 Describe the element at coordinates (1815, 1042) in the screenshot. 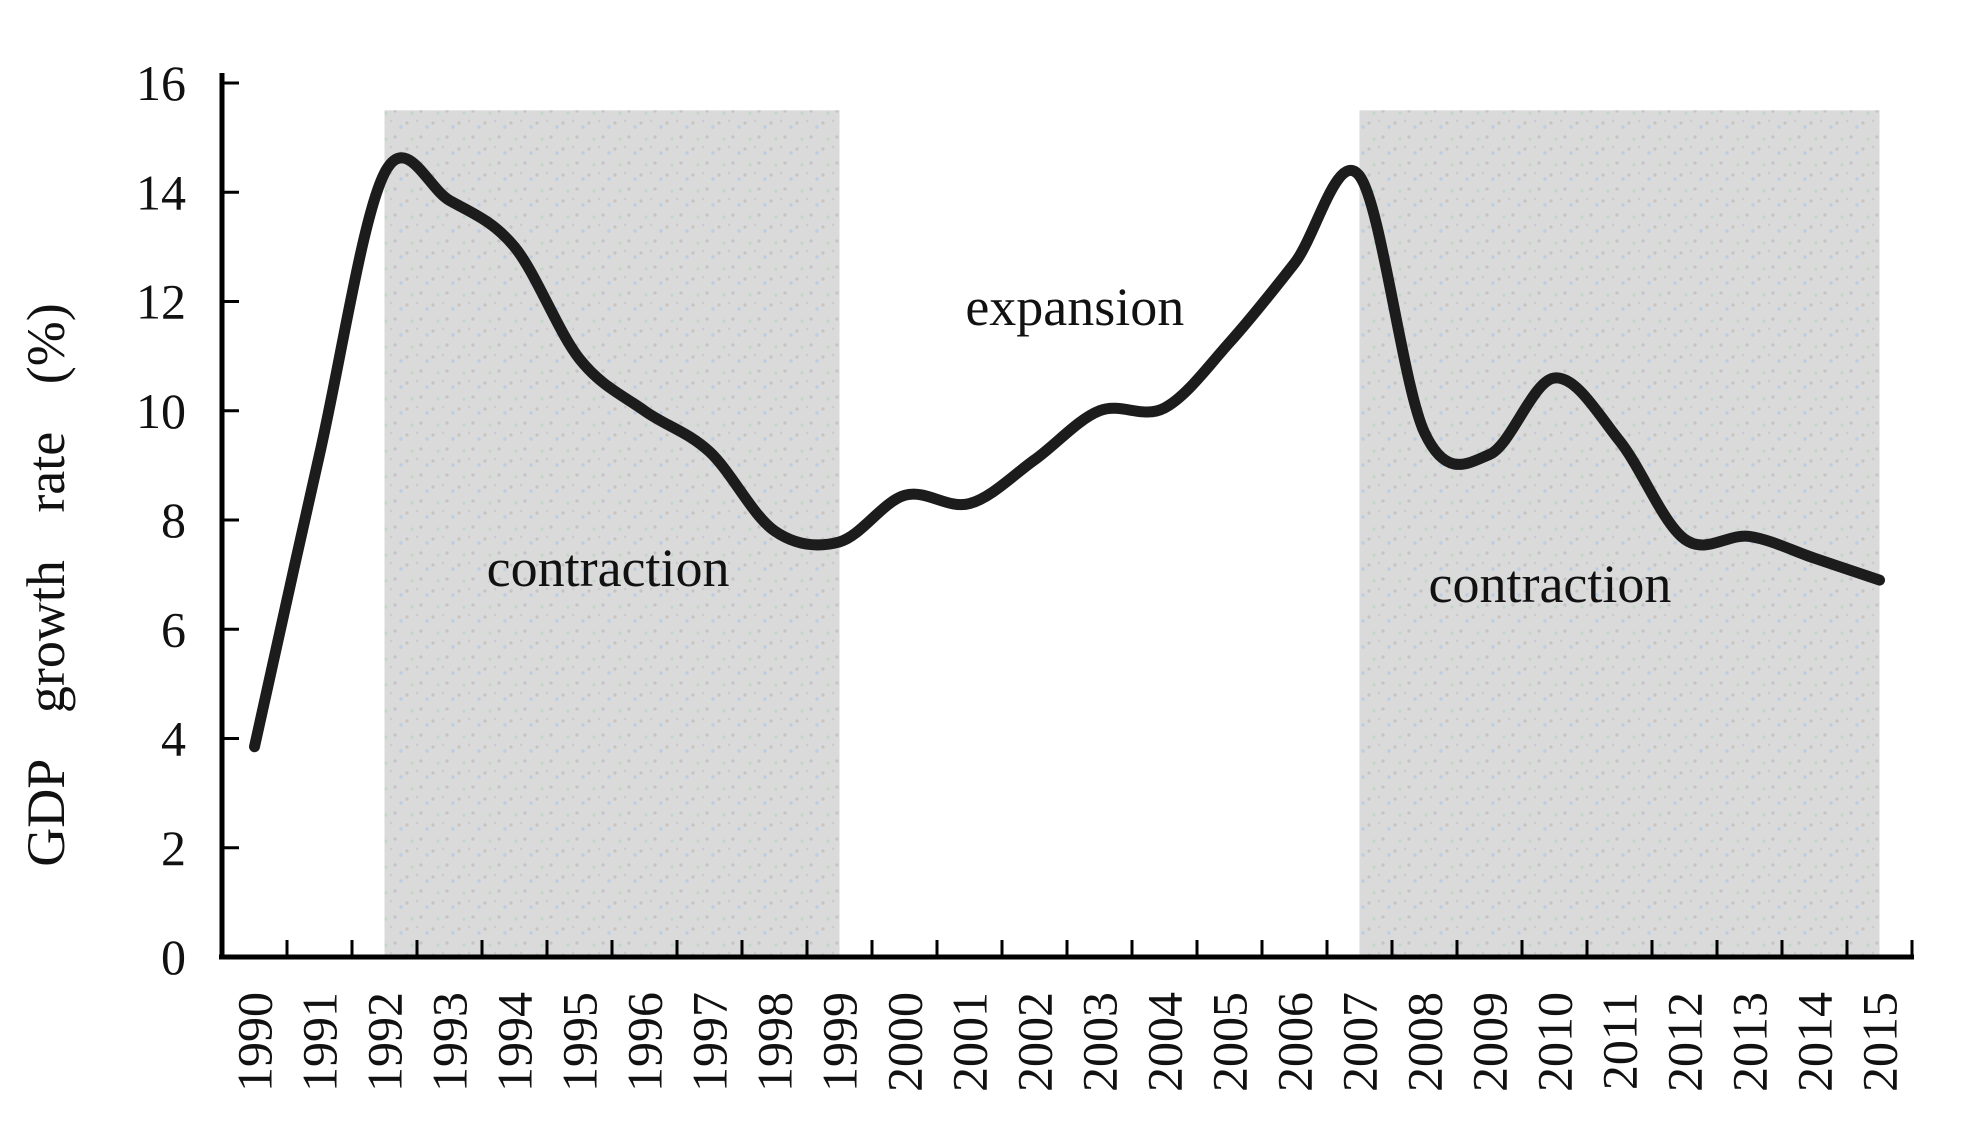

I see `x-tick-label-2014: 2014` at that location.